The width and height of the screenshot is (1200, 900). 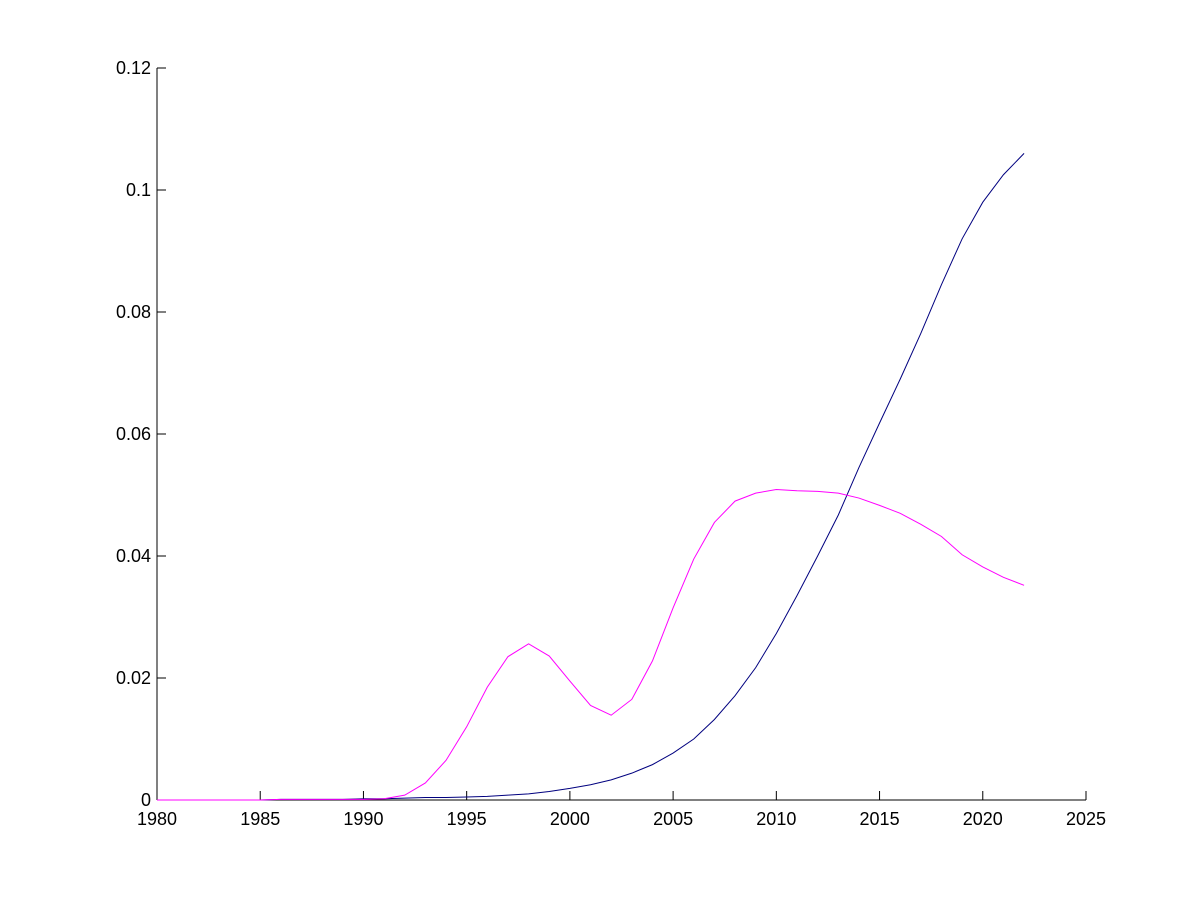 I want to click on y-tick-label: 0, so click(x=146, y=800).